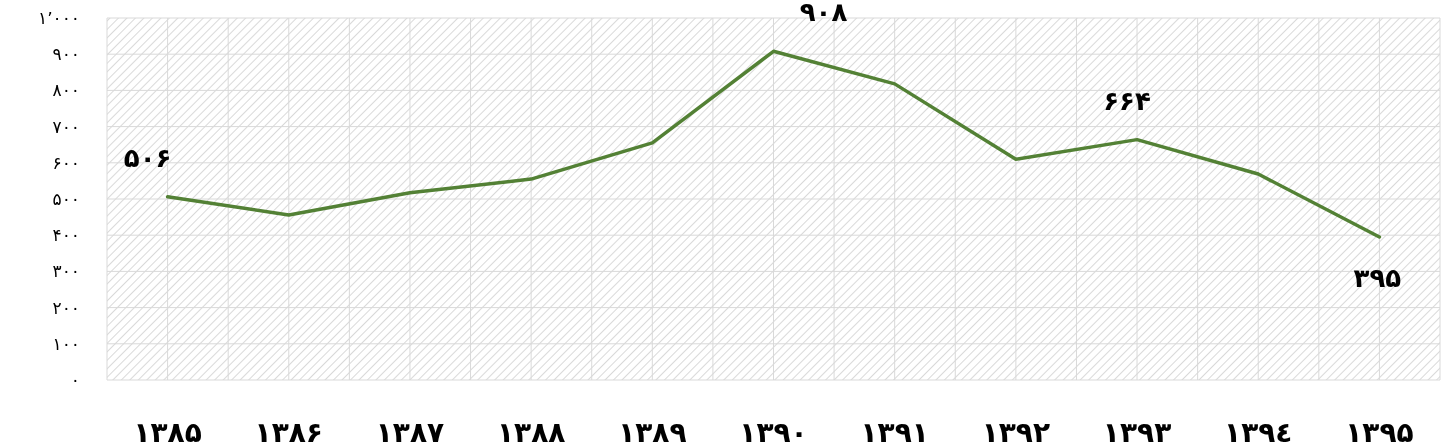 This screenshot has height=448, width=1445. Describe the element at coordinates (66, 198) in the screenshot. I see `y-tick-label: ۵۰۰` at that location.